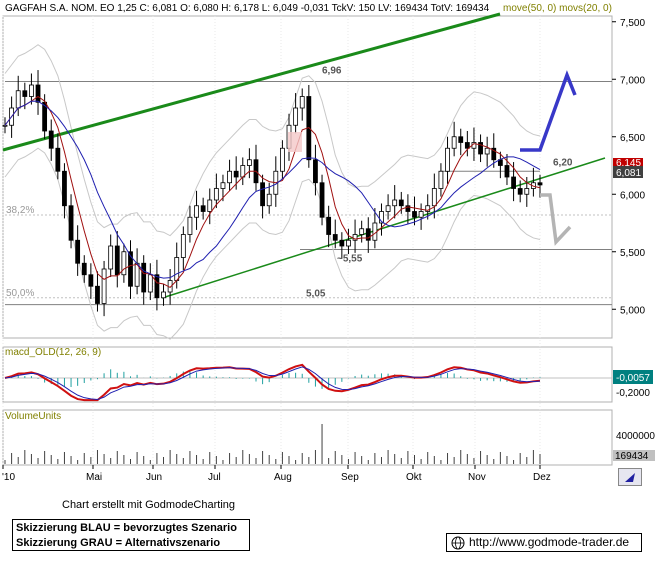  Describe the element at coordinates (332, 71) in the screenshot. I see `level-label: 6,96` at that location.